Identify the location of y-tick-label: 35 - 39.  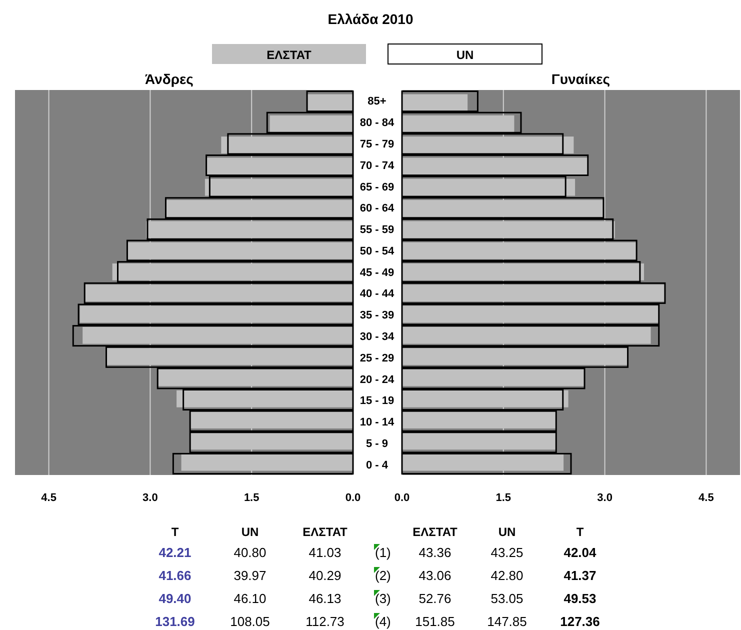
(377, 316).